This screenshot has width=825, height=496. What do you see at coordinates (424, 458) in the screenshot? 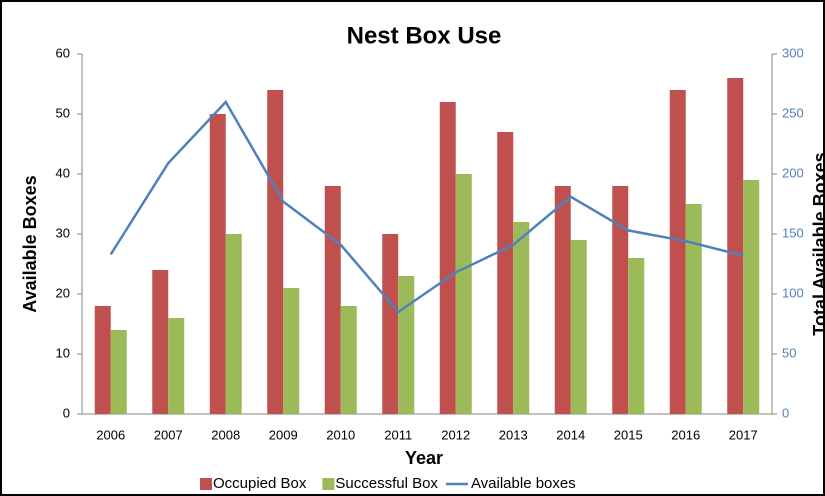
I see `x-axis-label: Year` at bounding box center [424, 458].